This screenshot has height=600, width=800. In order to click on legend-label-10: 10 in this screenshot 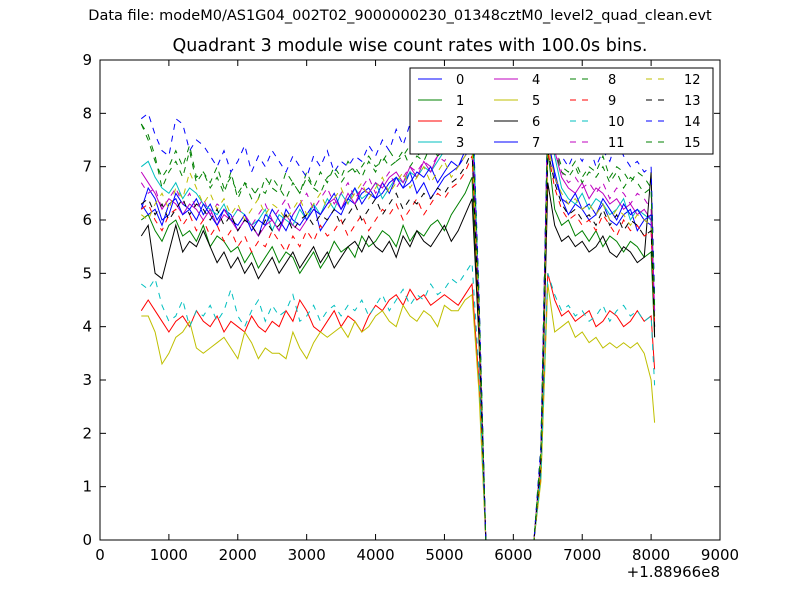, I will do `click(616, 122)`.